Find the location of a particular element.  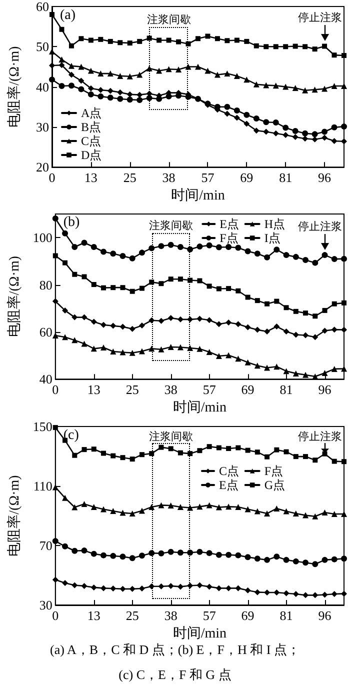

annotation: 注浆间歇 is located at coordinates (170, 226).